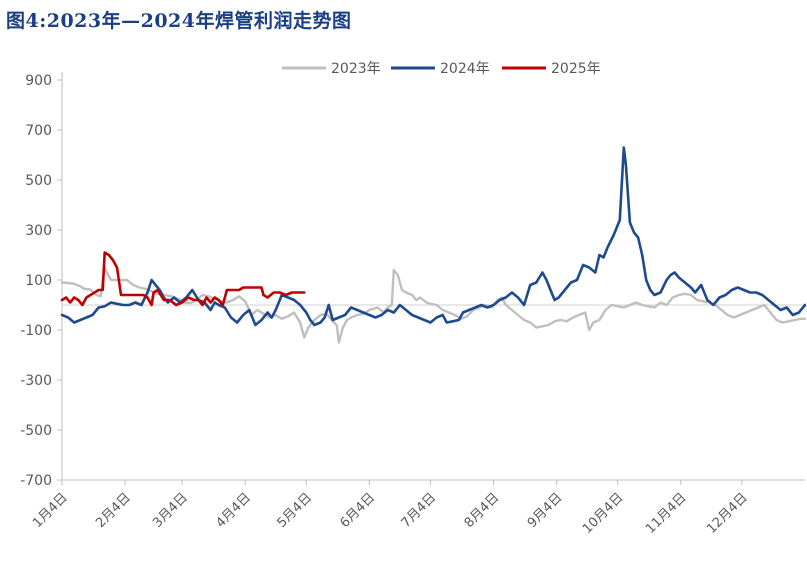 This screenshot has height=569, width=807. I want to click on x-tick-label: 3月4日, so click(170, 510).